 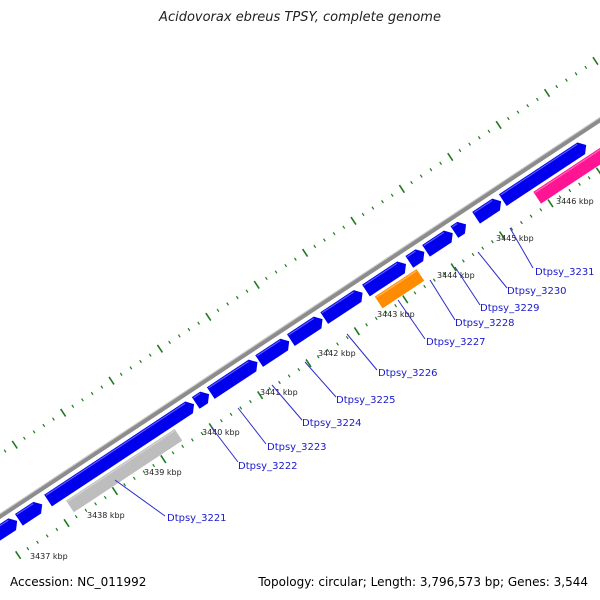 What do you see at coordinates (537, 291) in the screenshot?
I see `gene-label-dtpsy-3230: Dtpsy_3230` at bounding box center [537, 291].